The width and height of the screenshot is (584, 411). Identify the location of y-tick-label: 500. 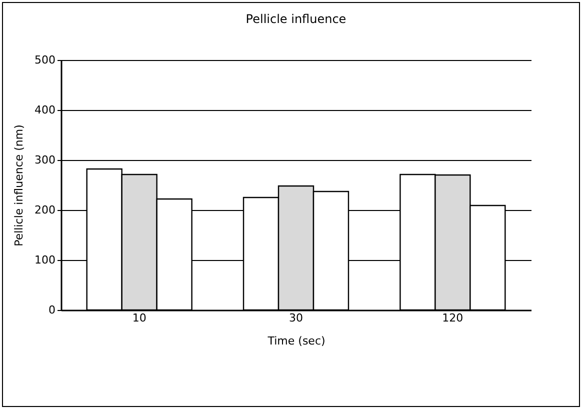
(45, 60).